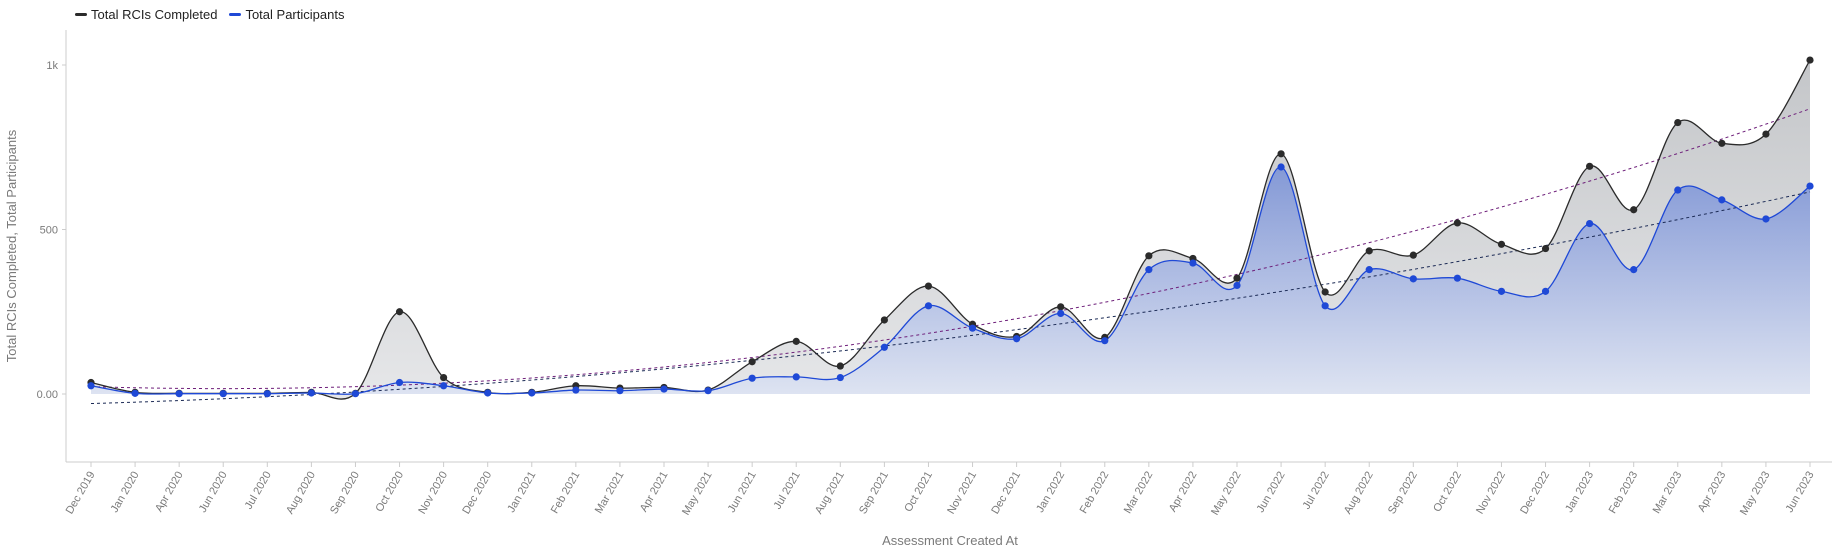  Describe the element at coordinates (742, 492) in the screenshot. I see `x-tick-label: Jun 2021` at that location.